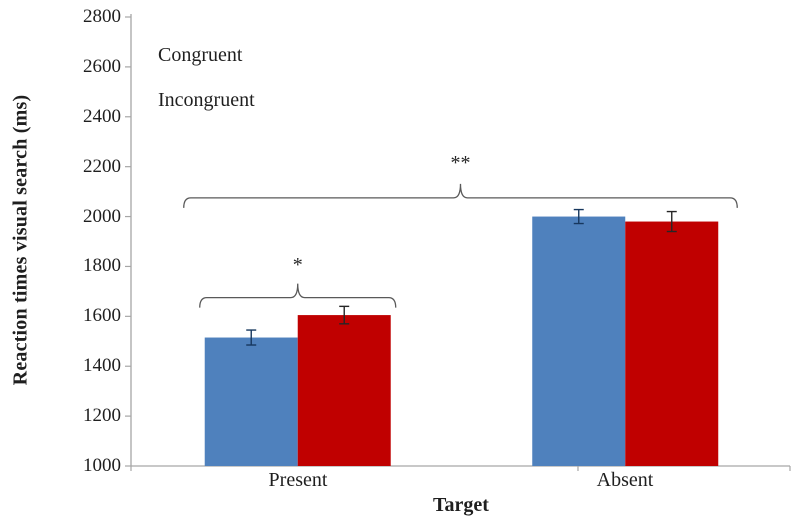  I want to click on legend: Congruent Incongruent, so click(198, 83).